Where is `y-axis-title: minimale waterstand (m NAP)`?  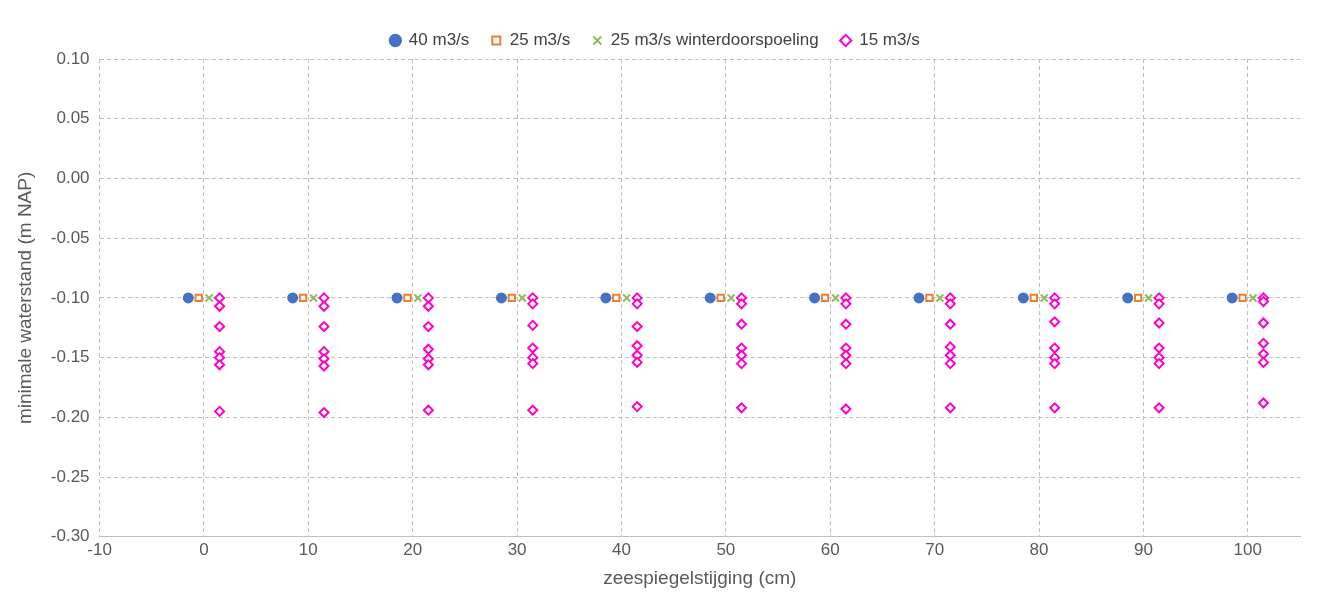 y-axis-title: minimale waterstand (m NAP) is located at coordinates (24, 298).